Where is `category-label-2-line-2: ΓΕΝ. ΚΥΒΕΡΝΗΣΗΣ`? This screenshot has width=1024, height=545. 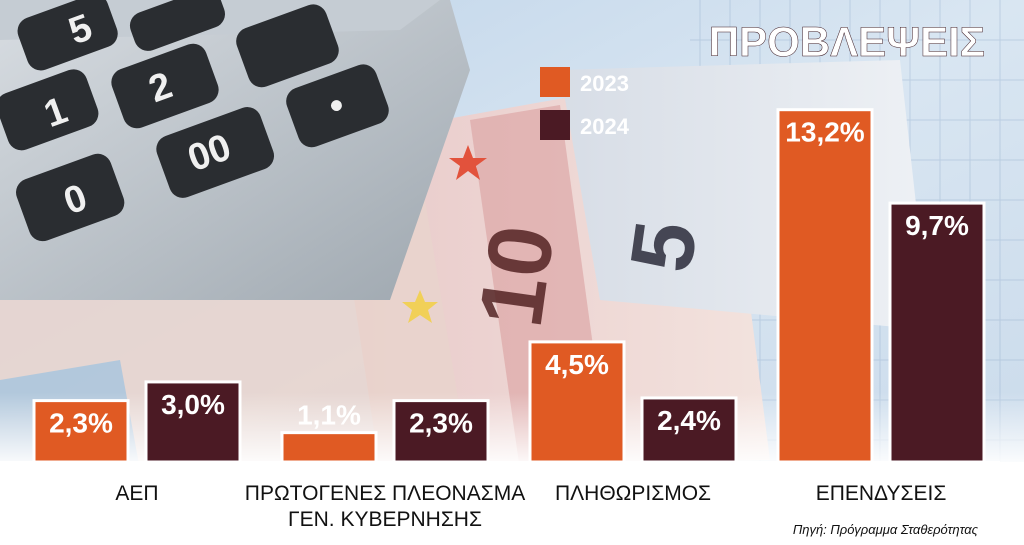
category-label-2-line-2: ΓΕΝ. ΚΥΒΕΡΝΗΣΗΣ is located at coordinates (385, 519).